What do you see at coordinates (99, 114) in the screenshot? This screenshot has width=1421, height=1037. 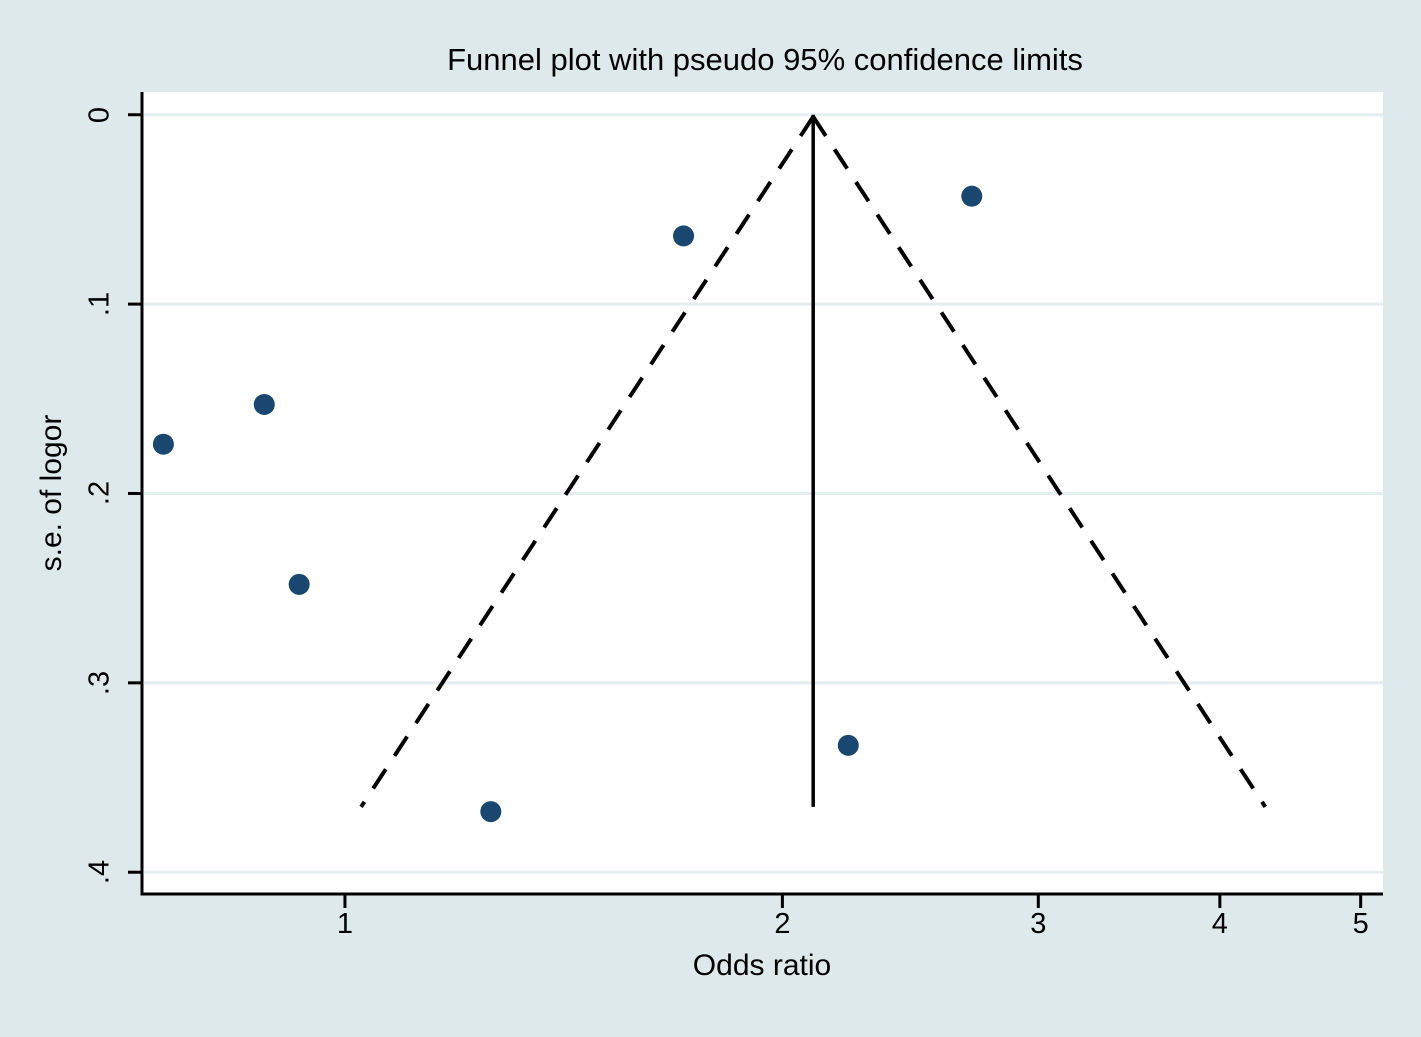 I see `y-tick-label: 0` at bounding box center [99, 114].